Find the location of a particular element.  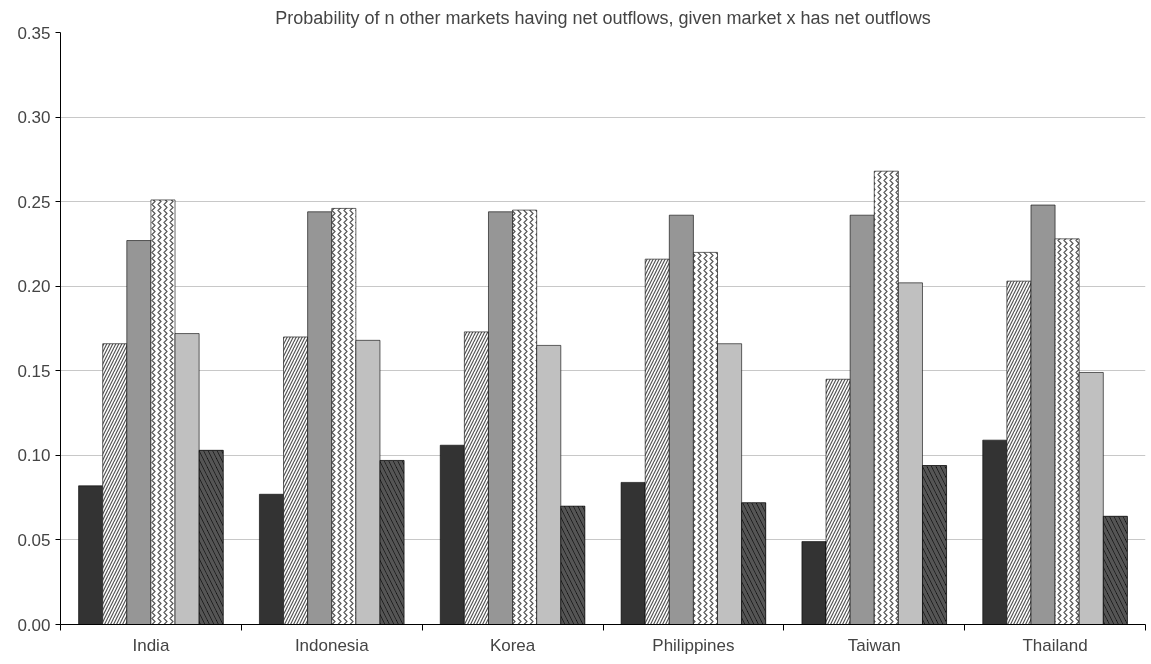

x-tick-label: India is located at coordinates (151, 645).